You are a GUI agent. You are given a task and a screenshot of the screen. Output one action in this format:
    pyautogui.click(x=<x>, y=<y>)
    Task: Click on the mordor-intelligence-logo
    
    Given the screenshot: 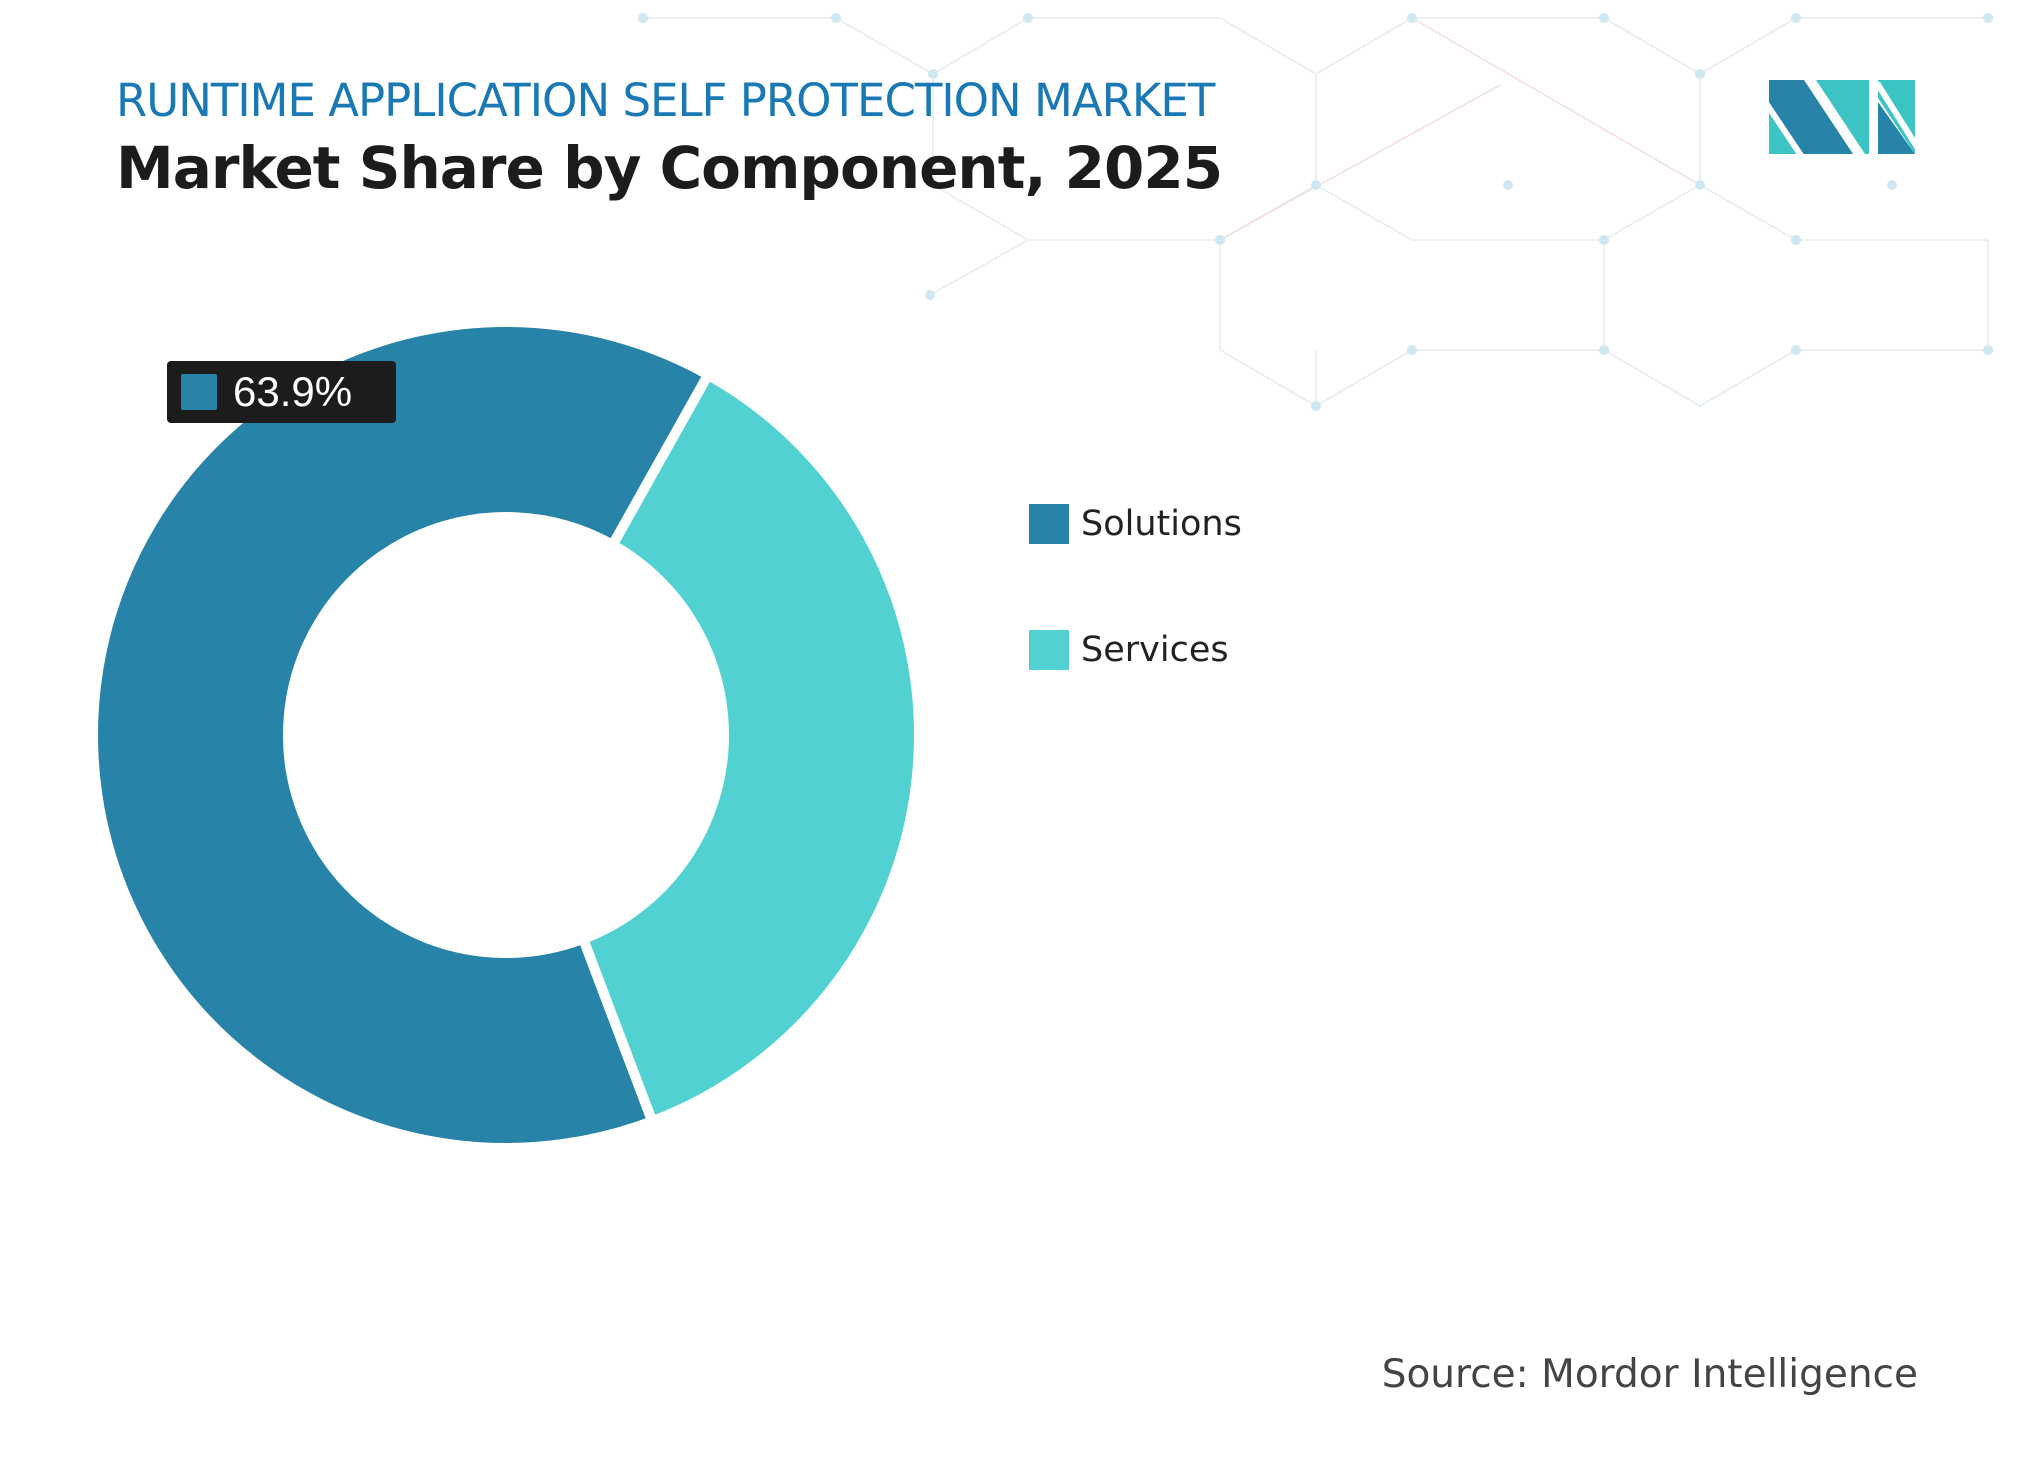 What is the action you would take?
    pyautogui.click(x=1842, y=117)
    